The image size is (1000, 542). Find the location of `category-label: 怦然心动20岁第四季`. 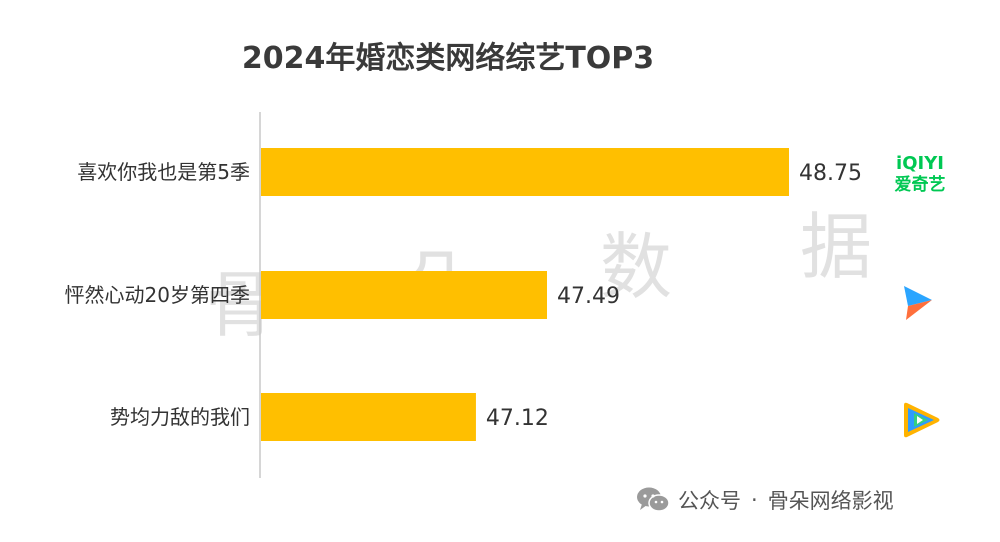

category-label: 怦然心动20岁第四季 is located at coordinates (157, 295).